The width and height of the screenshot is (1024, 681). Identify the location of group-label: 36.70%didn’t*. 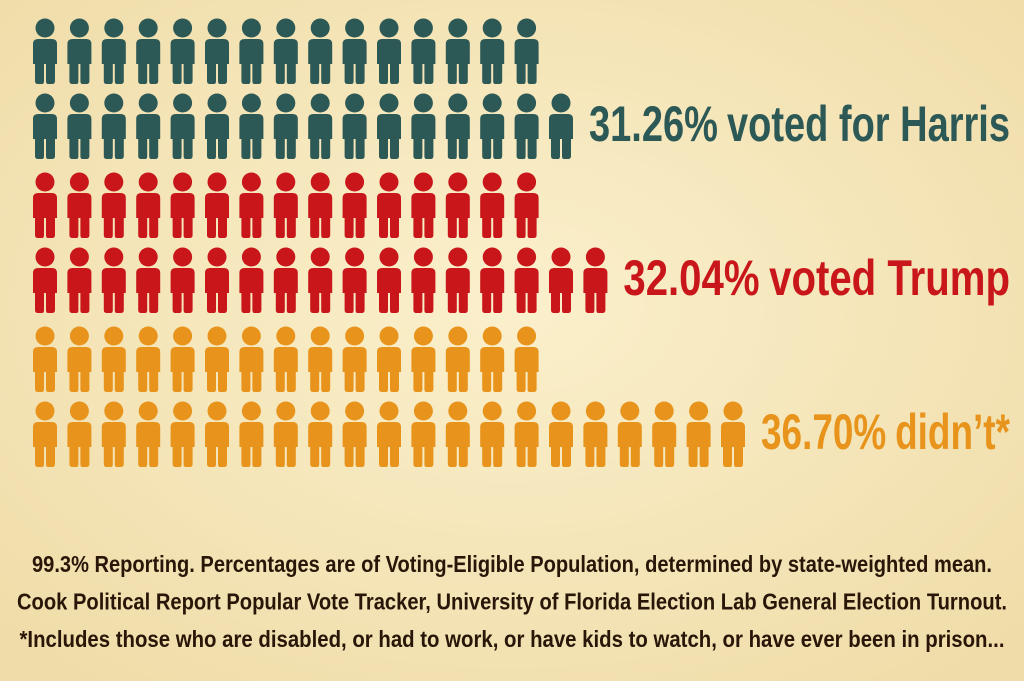
(885, 432).